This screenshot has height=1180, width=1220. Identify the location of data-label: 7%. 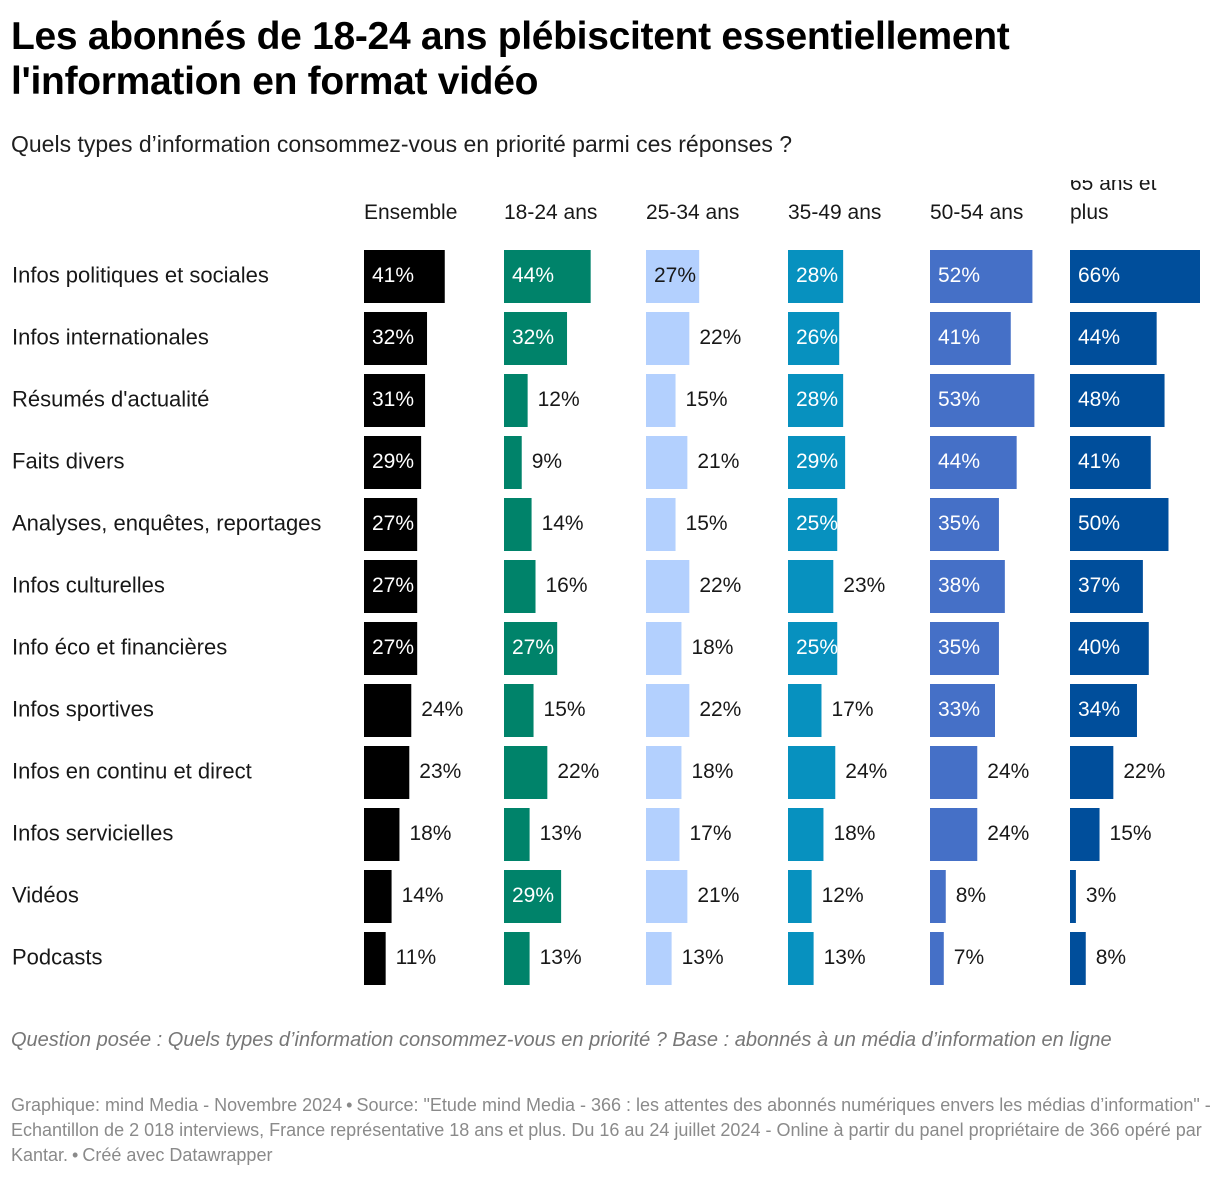
(969, 957).